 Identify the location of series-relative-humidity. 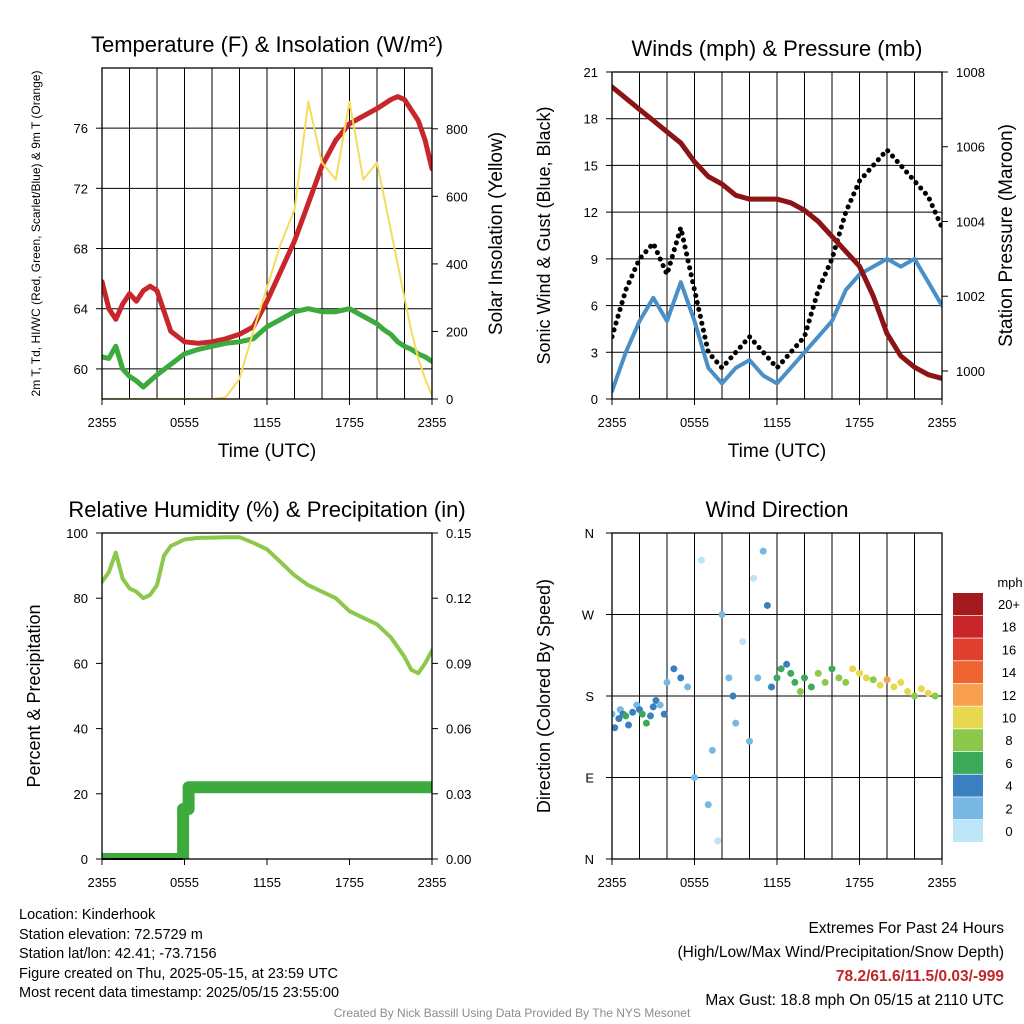
(267, 605).